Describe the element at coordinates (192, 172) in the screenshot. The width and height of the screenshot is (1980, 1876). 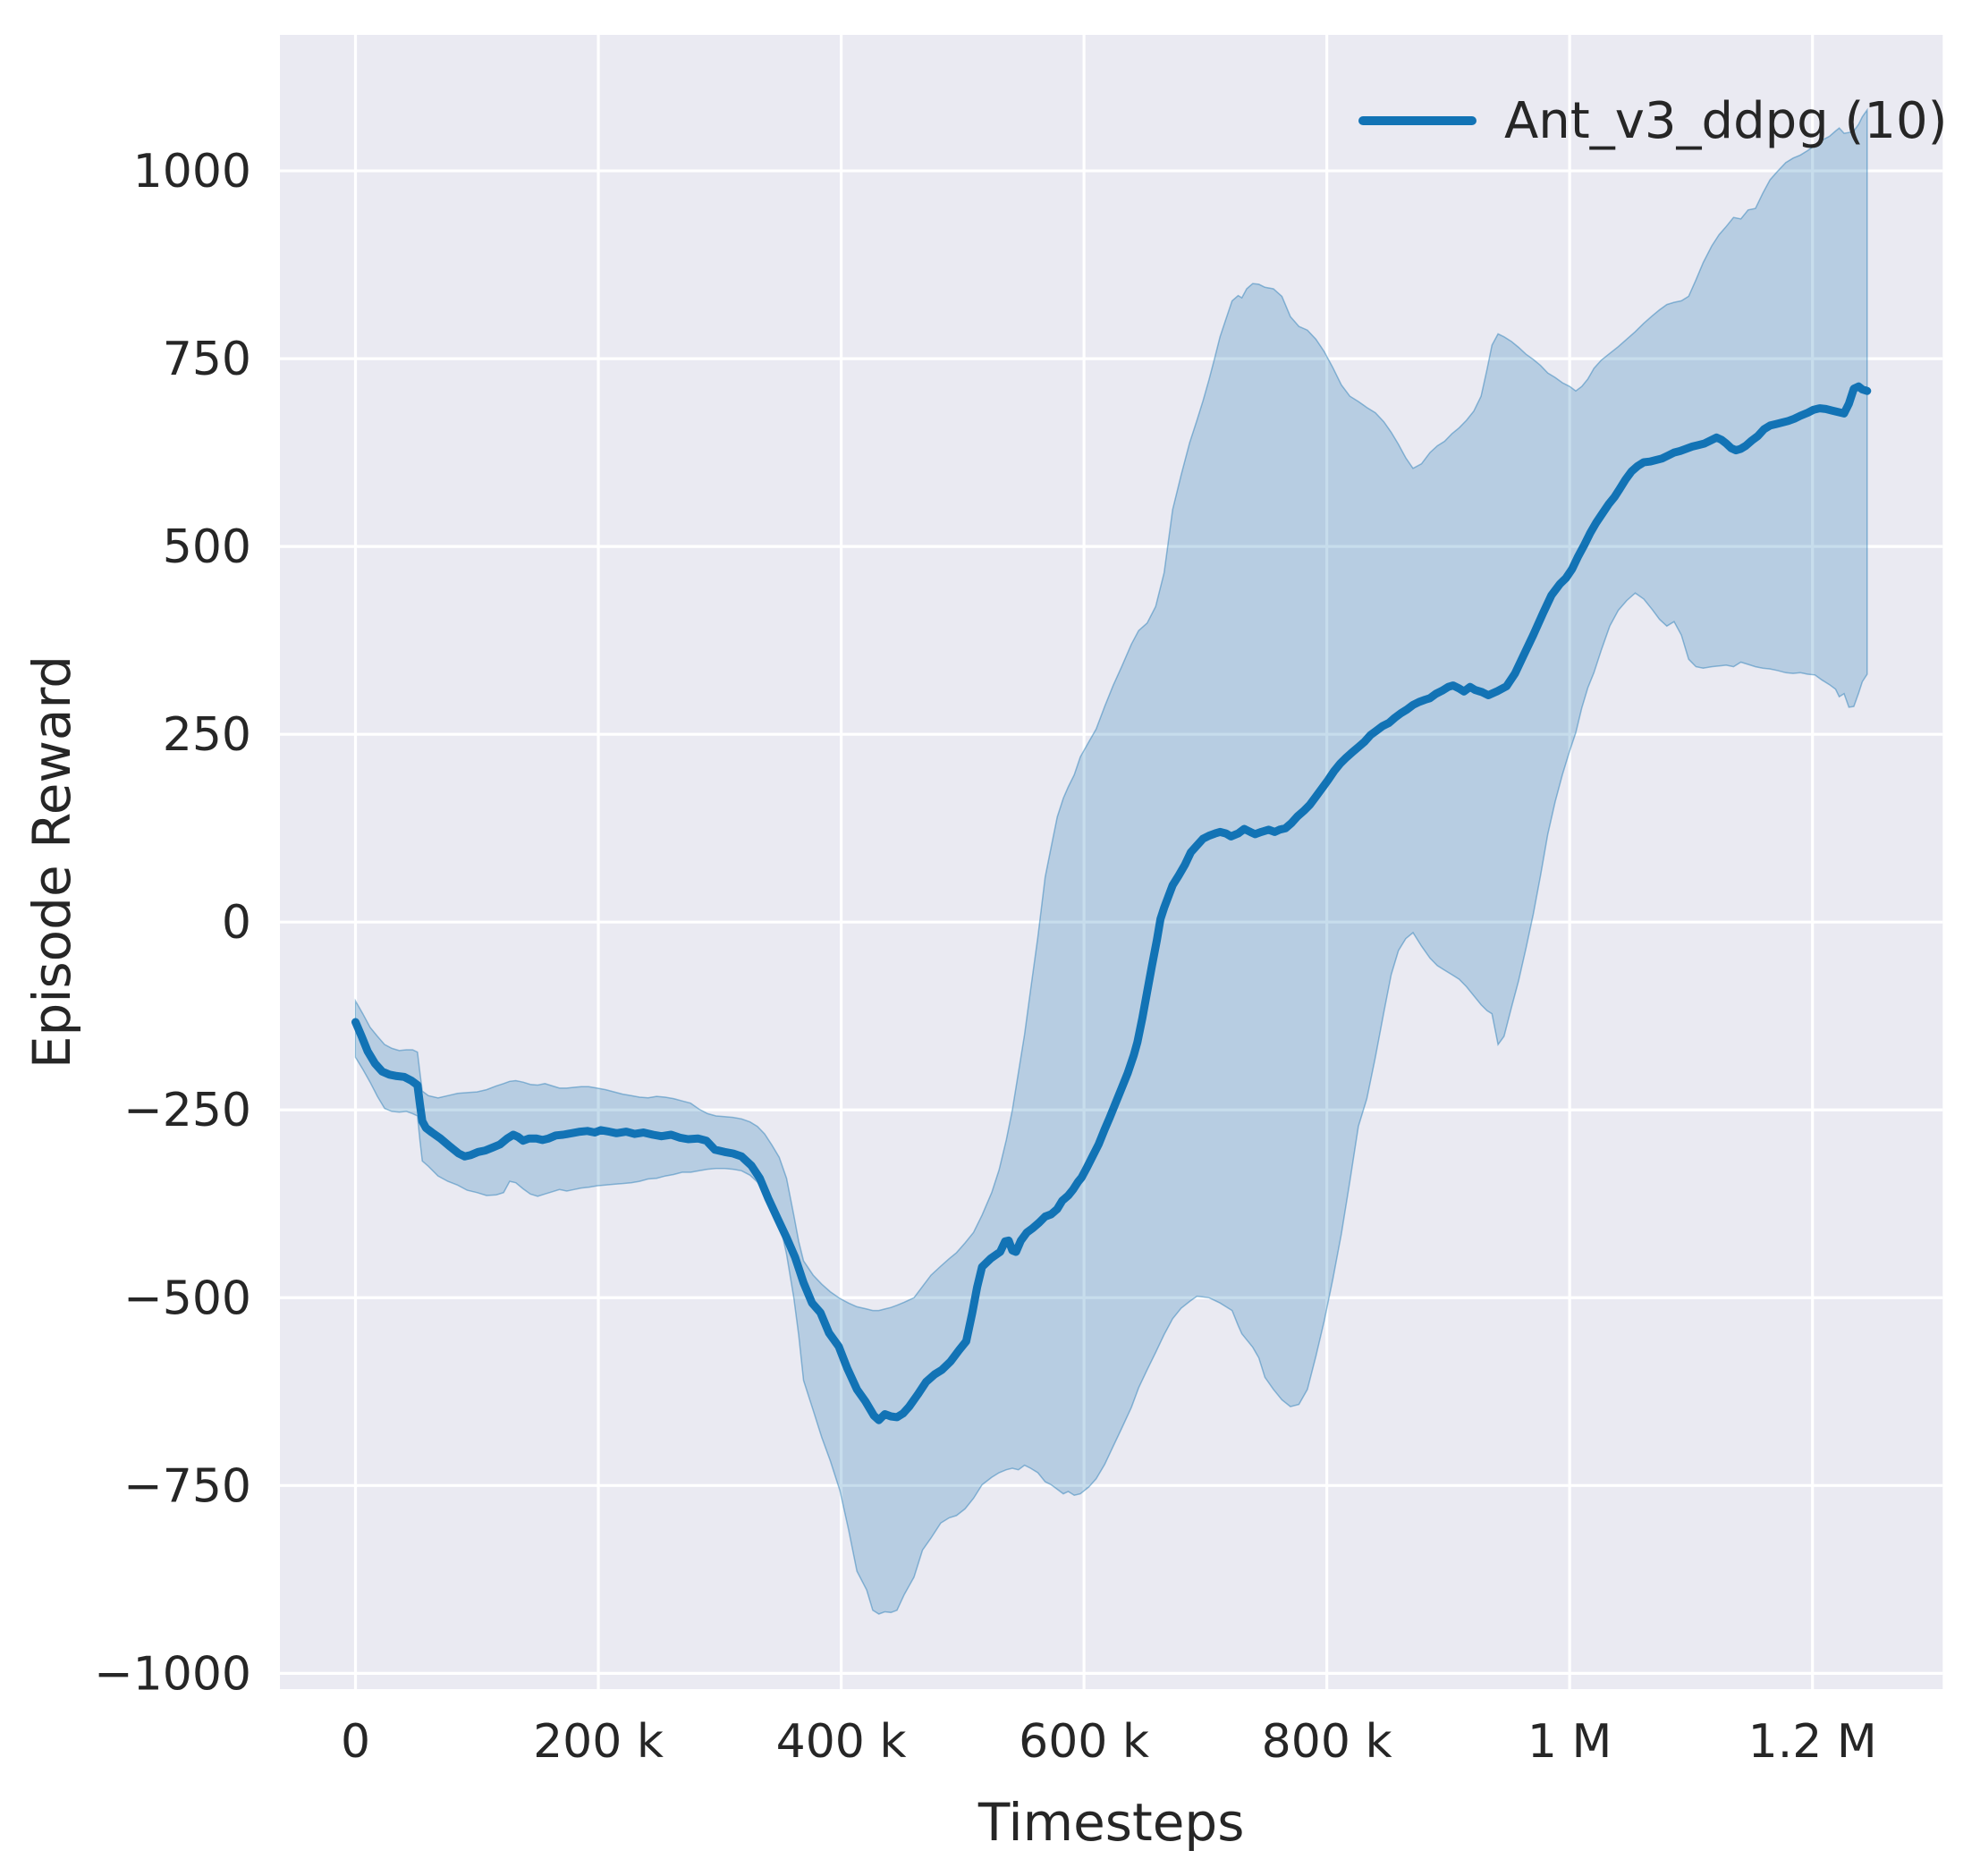
I see `y-tick-label: 1000` at that location.